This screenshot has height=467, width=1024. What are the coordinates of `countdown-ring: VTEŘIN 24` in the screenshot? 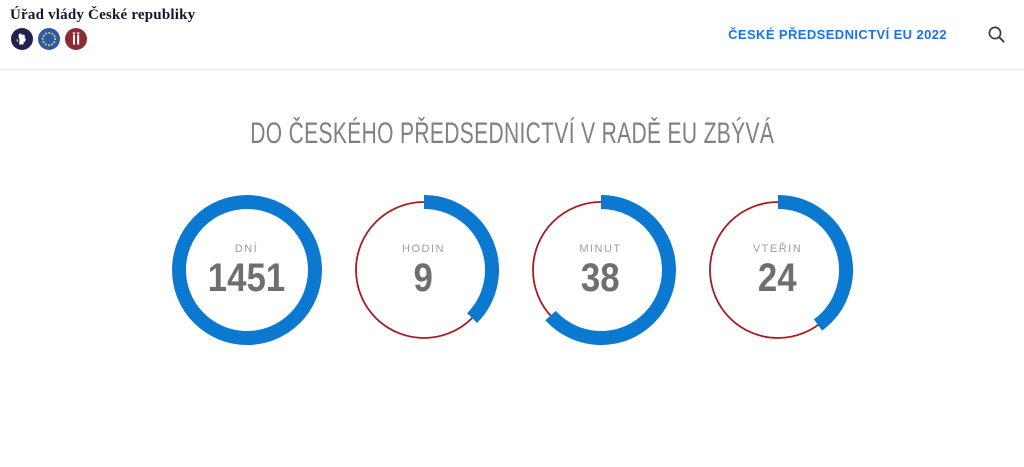 It's located at (778, 270).